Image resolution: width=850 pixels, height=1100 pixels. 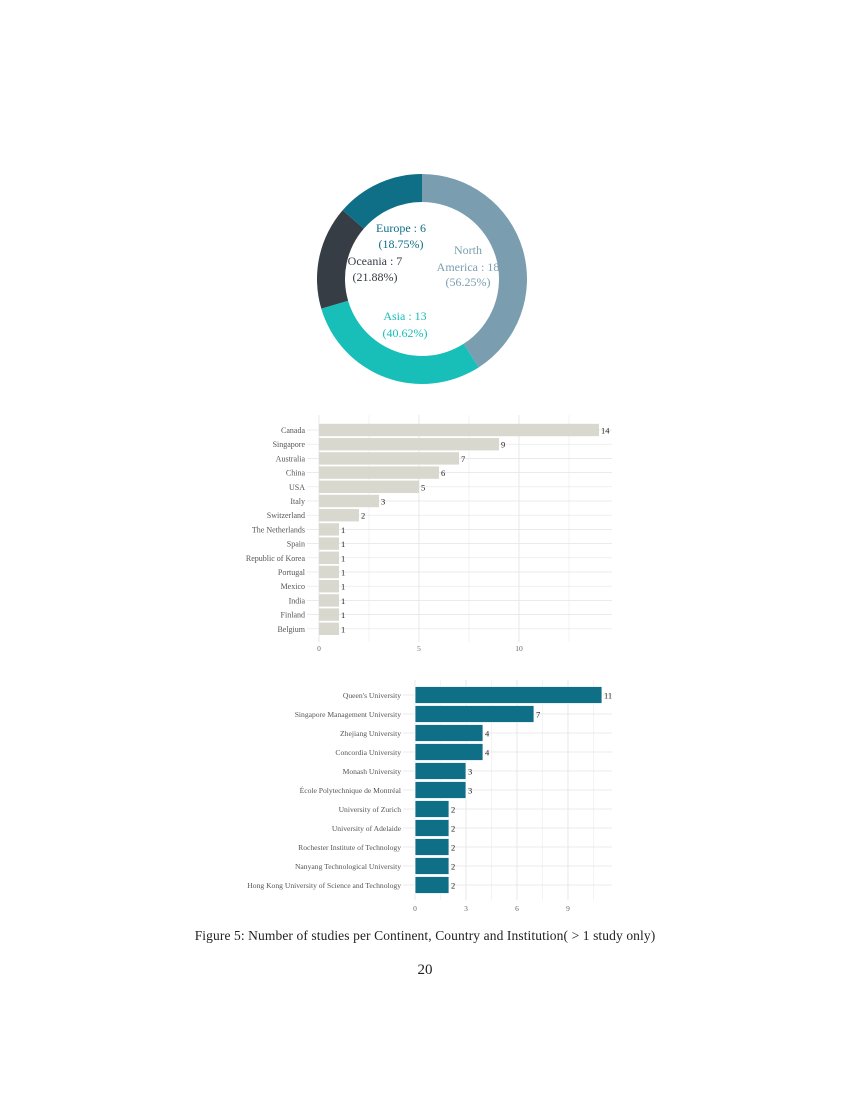 What do you see at coordinates (348, 866) in the screenshot?
I see `category-label: Nanyang Technological University` at bounding box center [348, 866].